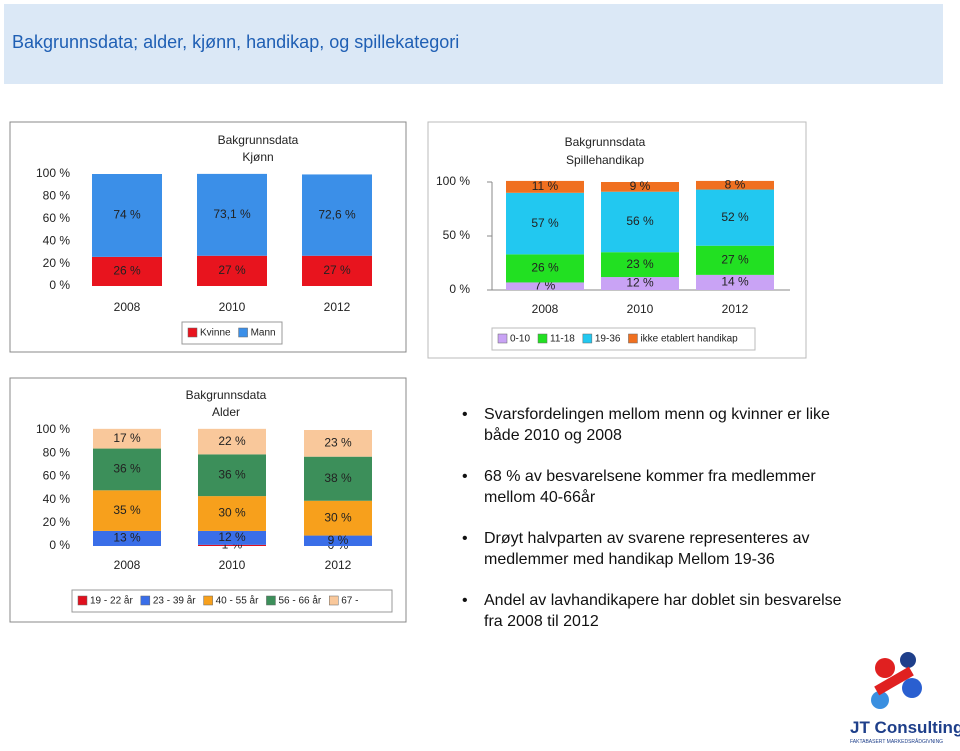 The width and height of the screenshot is (960, 751). I want to click on chart-subtitle: Kjønn, so click(257, 157).